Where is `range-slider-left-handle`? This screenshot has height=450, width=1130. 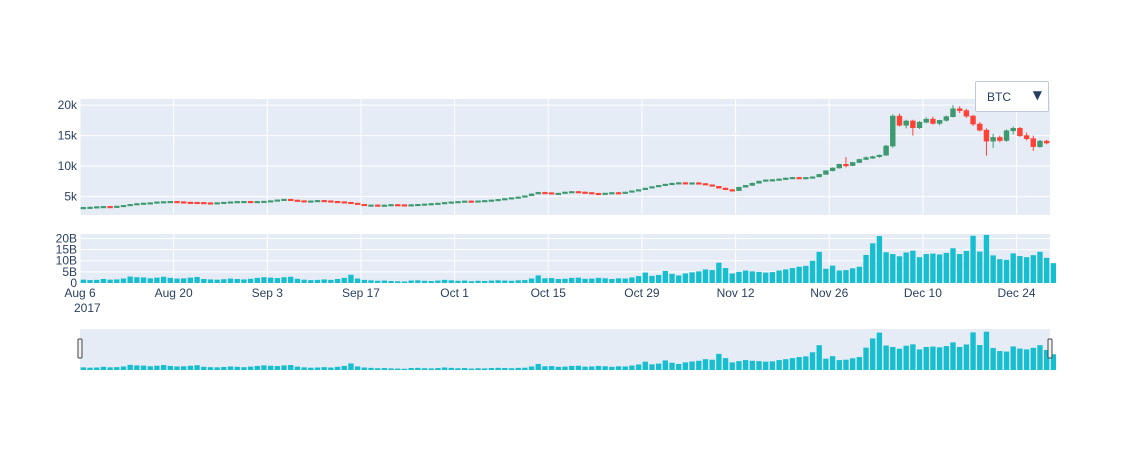 range-slider-left-handle is located at coordinates (80, 348).